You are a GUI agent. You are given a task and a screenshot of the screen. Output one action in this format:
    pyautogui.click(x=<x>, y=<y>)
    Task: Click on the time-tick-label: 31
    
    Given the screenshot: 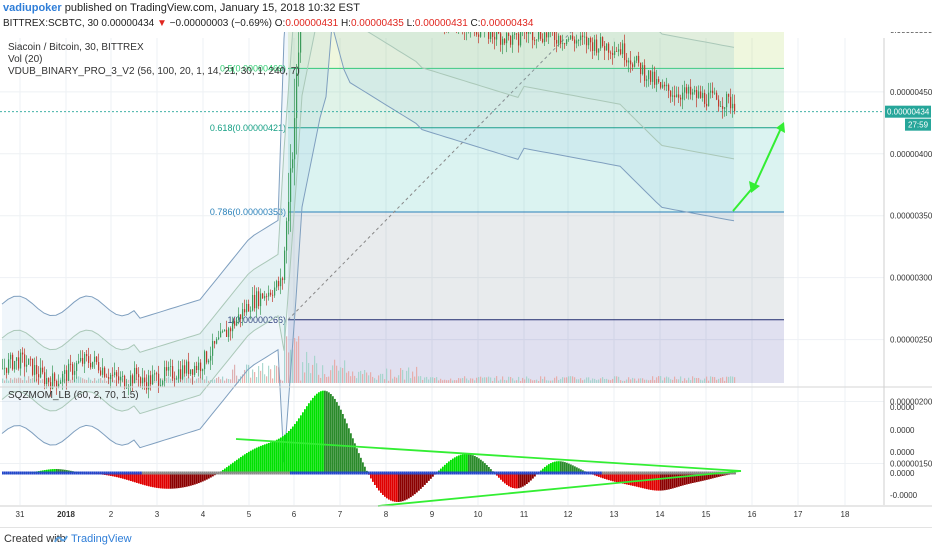 What is the action you would take?
    pyautogui.click(x=20, y=514)
    